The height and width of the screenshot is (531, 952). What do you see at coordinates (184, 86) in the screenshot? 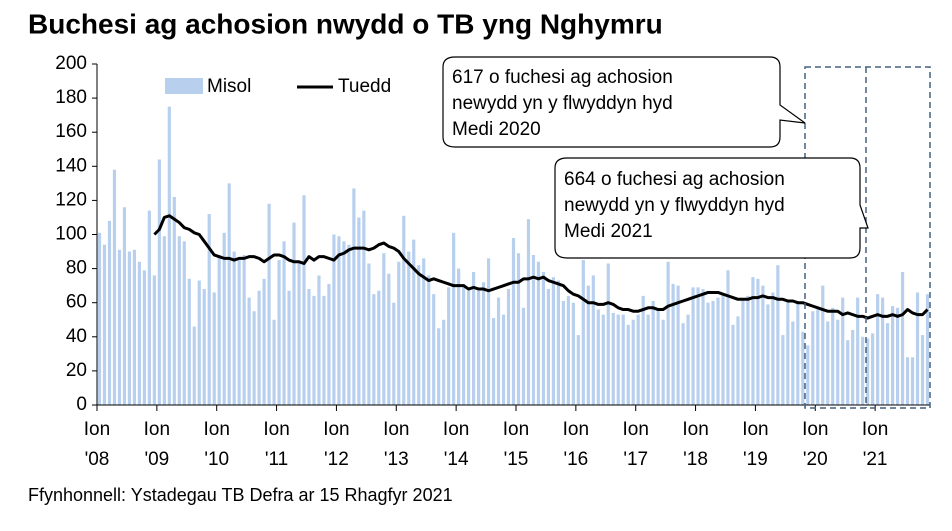
I see `legend-swatch` at bounding box center [184, 86].